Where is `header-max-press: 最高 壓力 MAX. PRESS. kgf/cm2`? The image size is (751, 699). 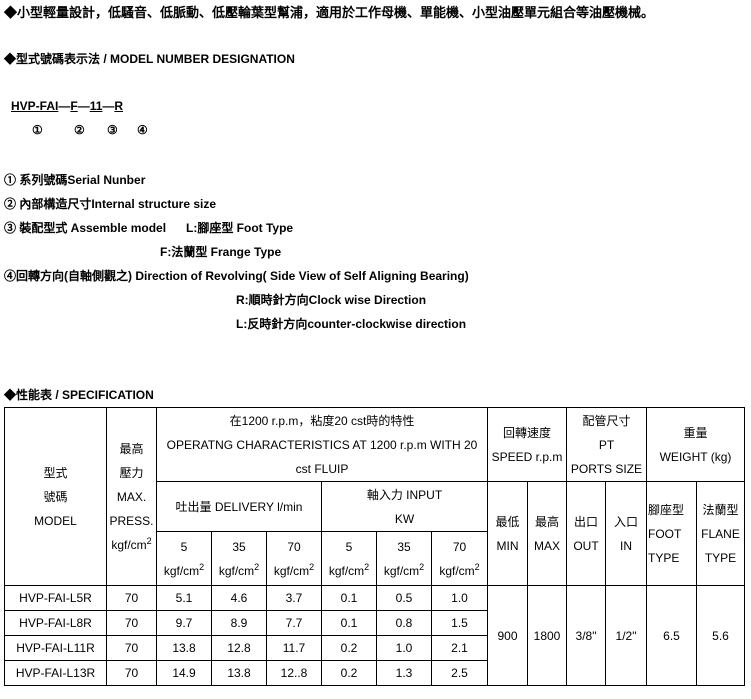
header-max-press: 最高 壓力 MAX. PRESS. kgf/cm2 is located at coordinates (131, 496).